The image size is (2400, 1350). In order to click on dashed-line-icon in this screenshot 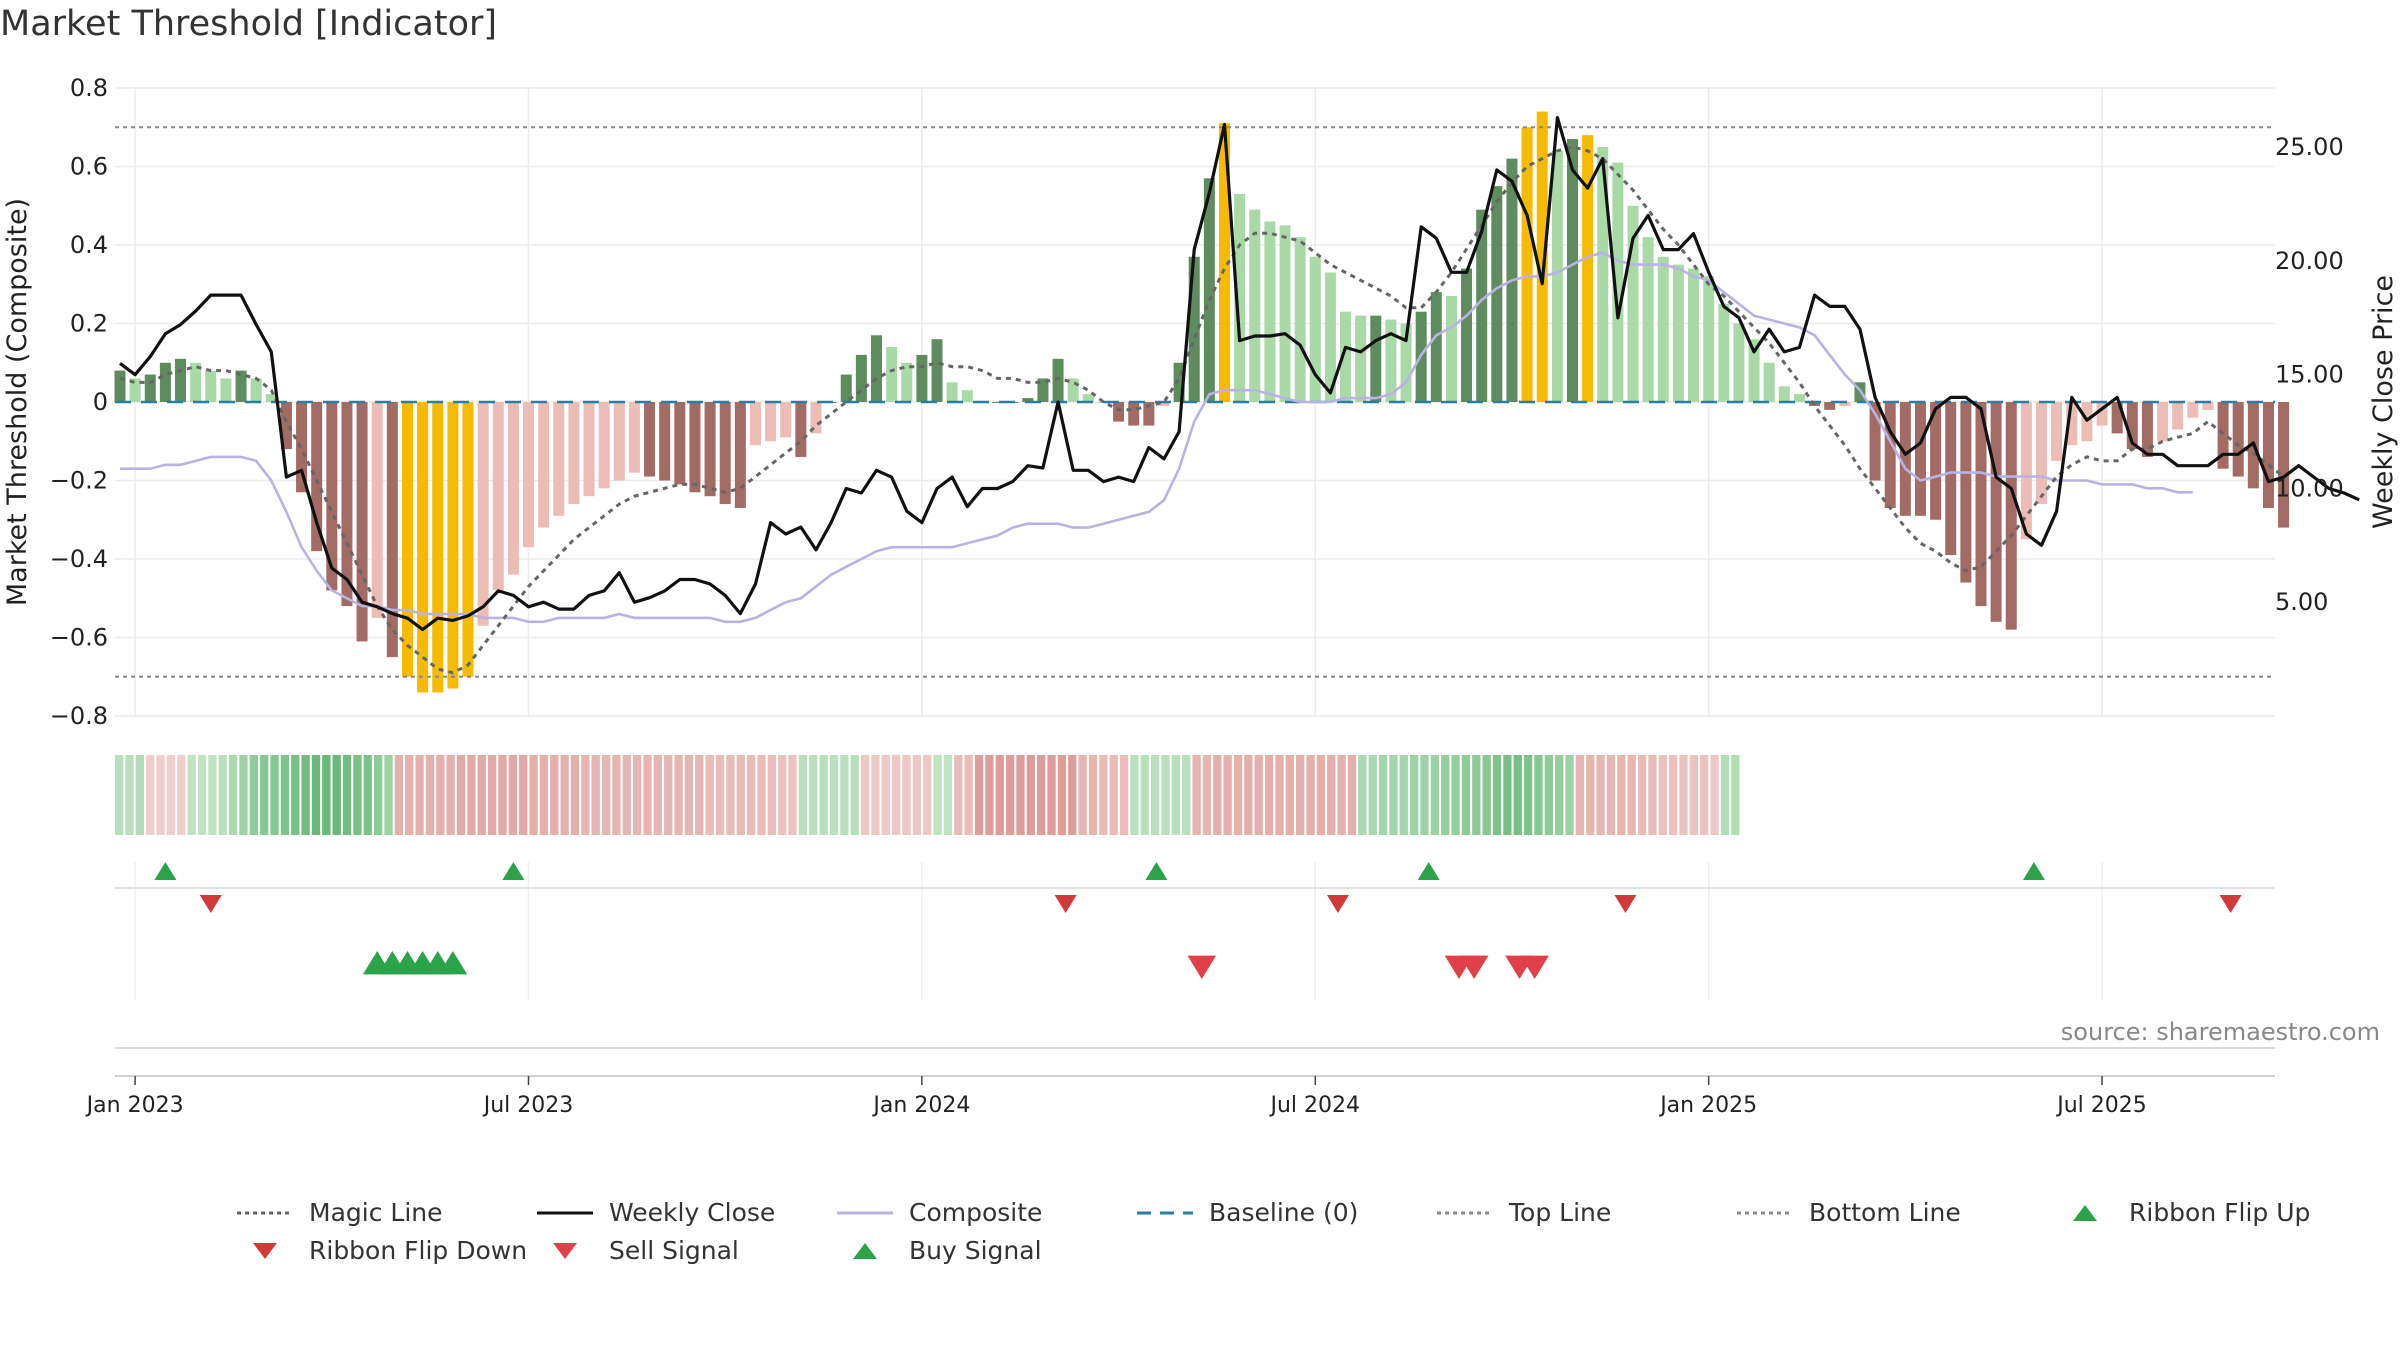, I will do `click(1165, 1212)`.